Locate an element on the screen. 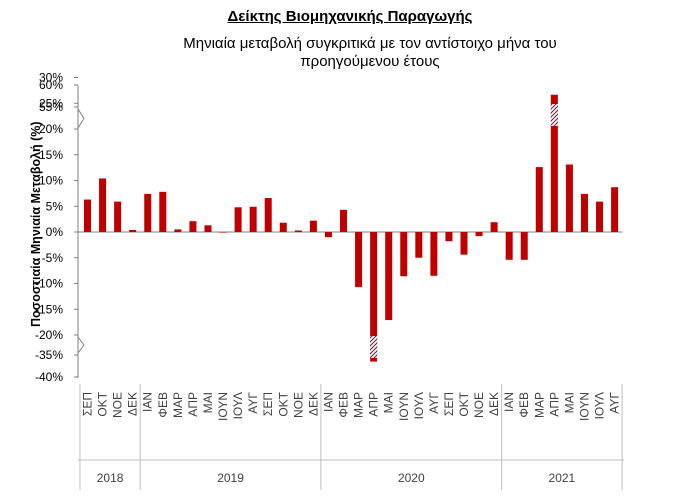 Image resolution: width=700 pixels, height=500 pixels. x-group-label: 2020 is located at coordinates (411, 478).